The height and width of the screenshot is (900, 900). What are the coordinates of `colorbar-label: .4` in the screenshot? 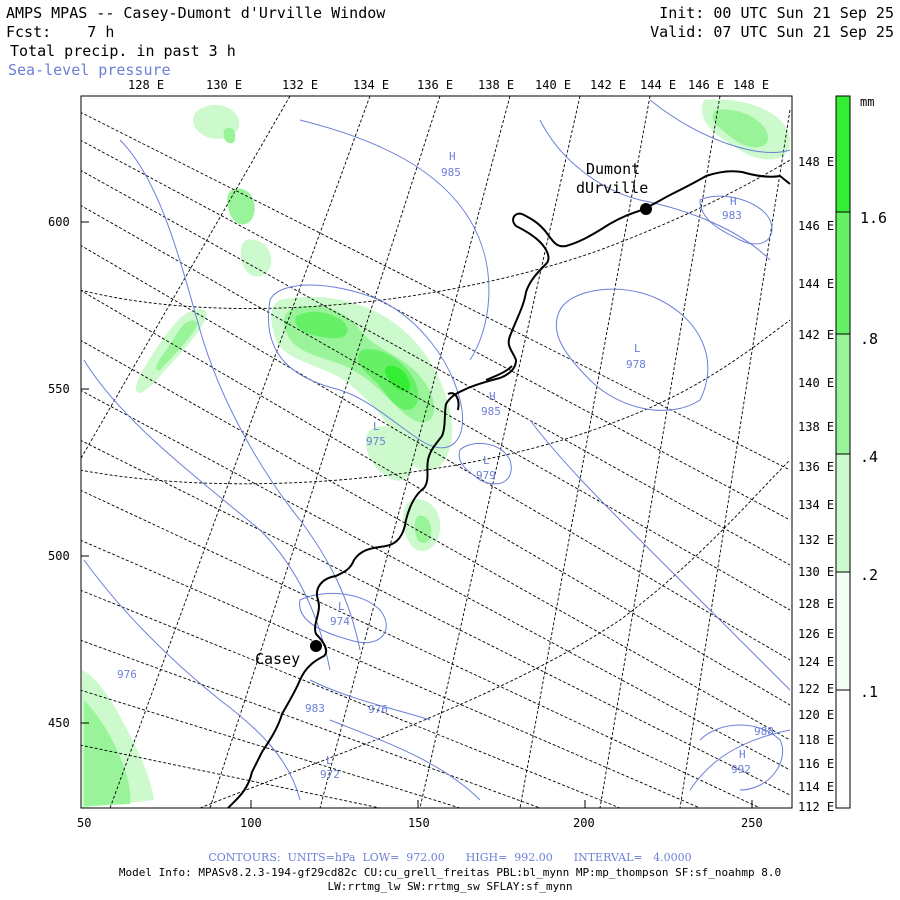 It's located at (869, 457).